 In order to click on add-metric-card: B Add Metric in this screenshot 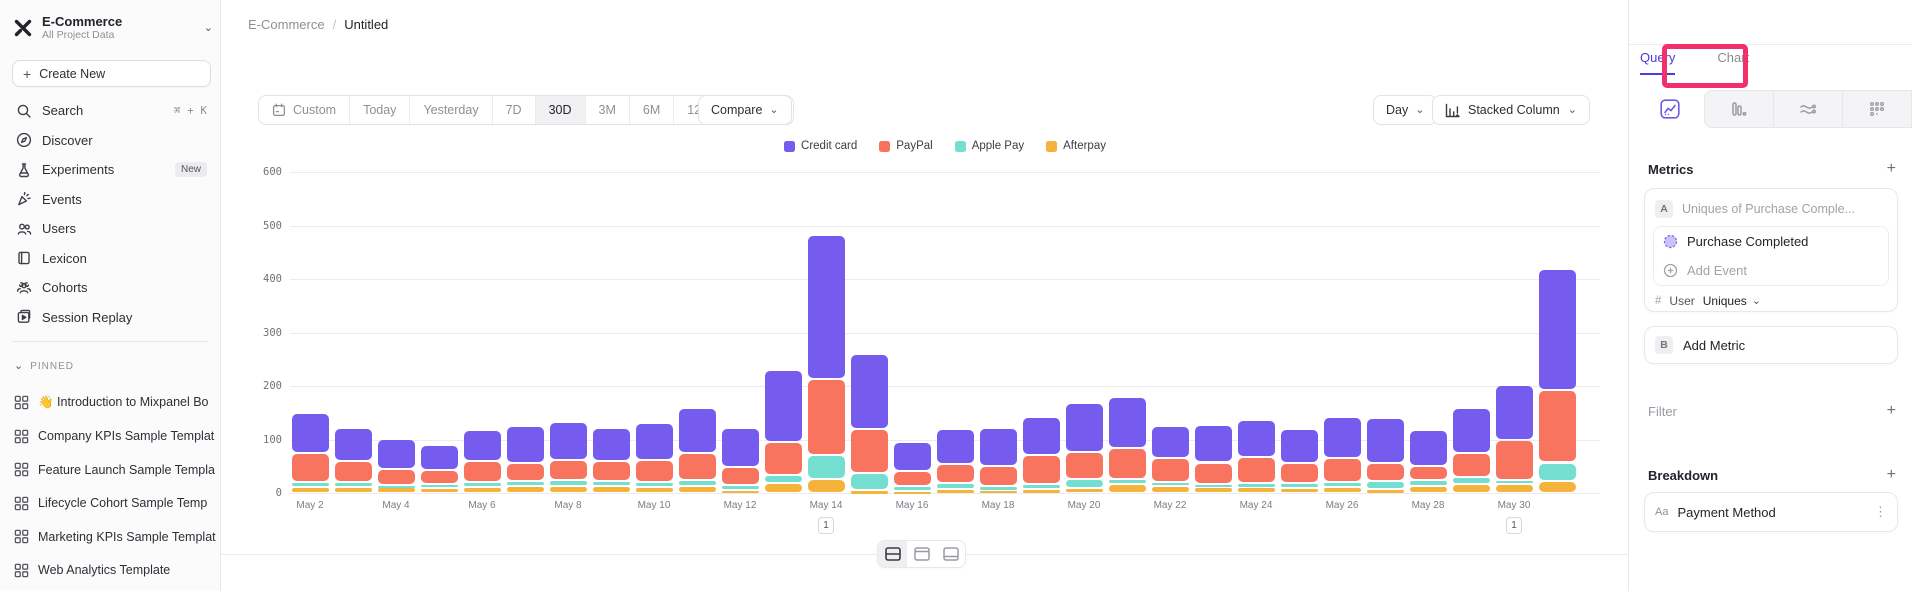, I will do `click(1771, 345)`.